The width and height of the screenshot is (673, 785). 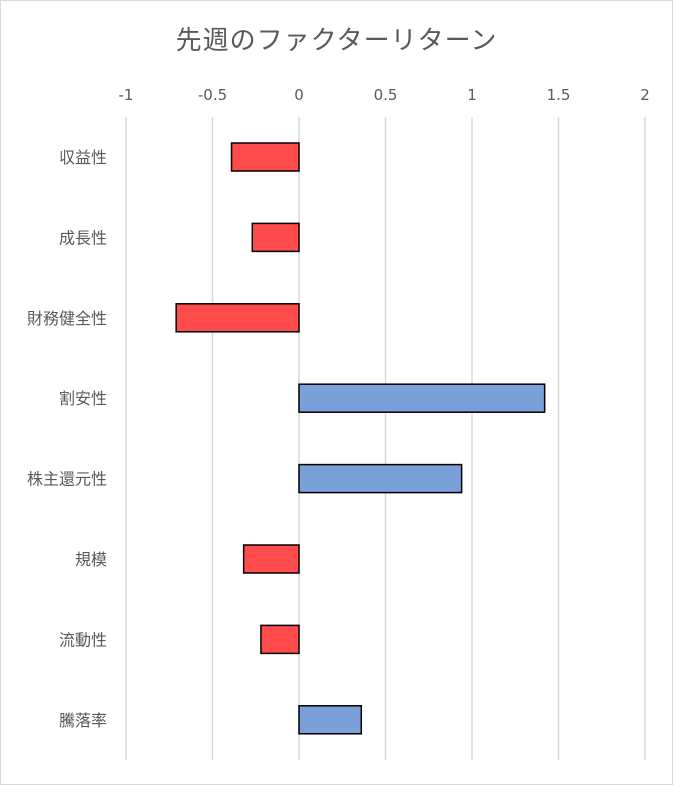 What do you see at coordinates (336, 41) in the screenshot?
I see `chart-title: 先週のファクターリターン` at bounding box center [336, 41].